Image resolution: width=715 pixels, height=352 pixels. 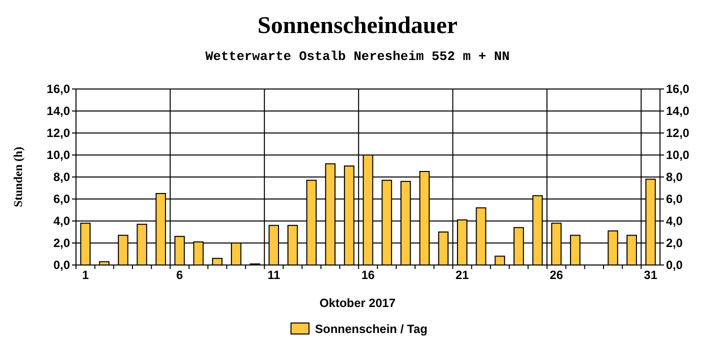 I want to click on y2-tick-label: 6,0, so click(x=675, y=199).